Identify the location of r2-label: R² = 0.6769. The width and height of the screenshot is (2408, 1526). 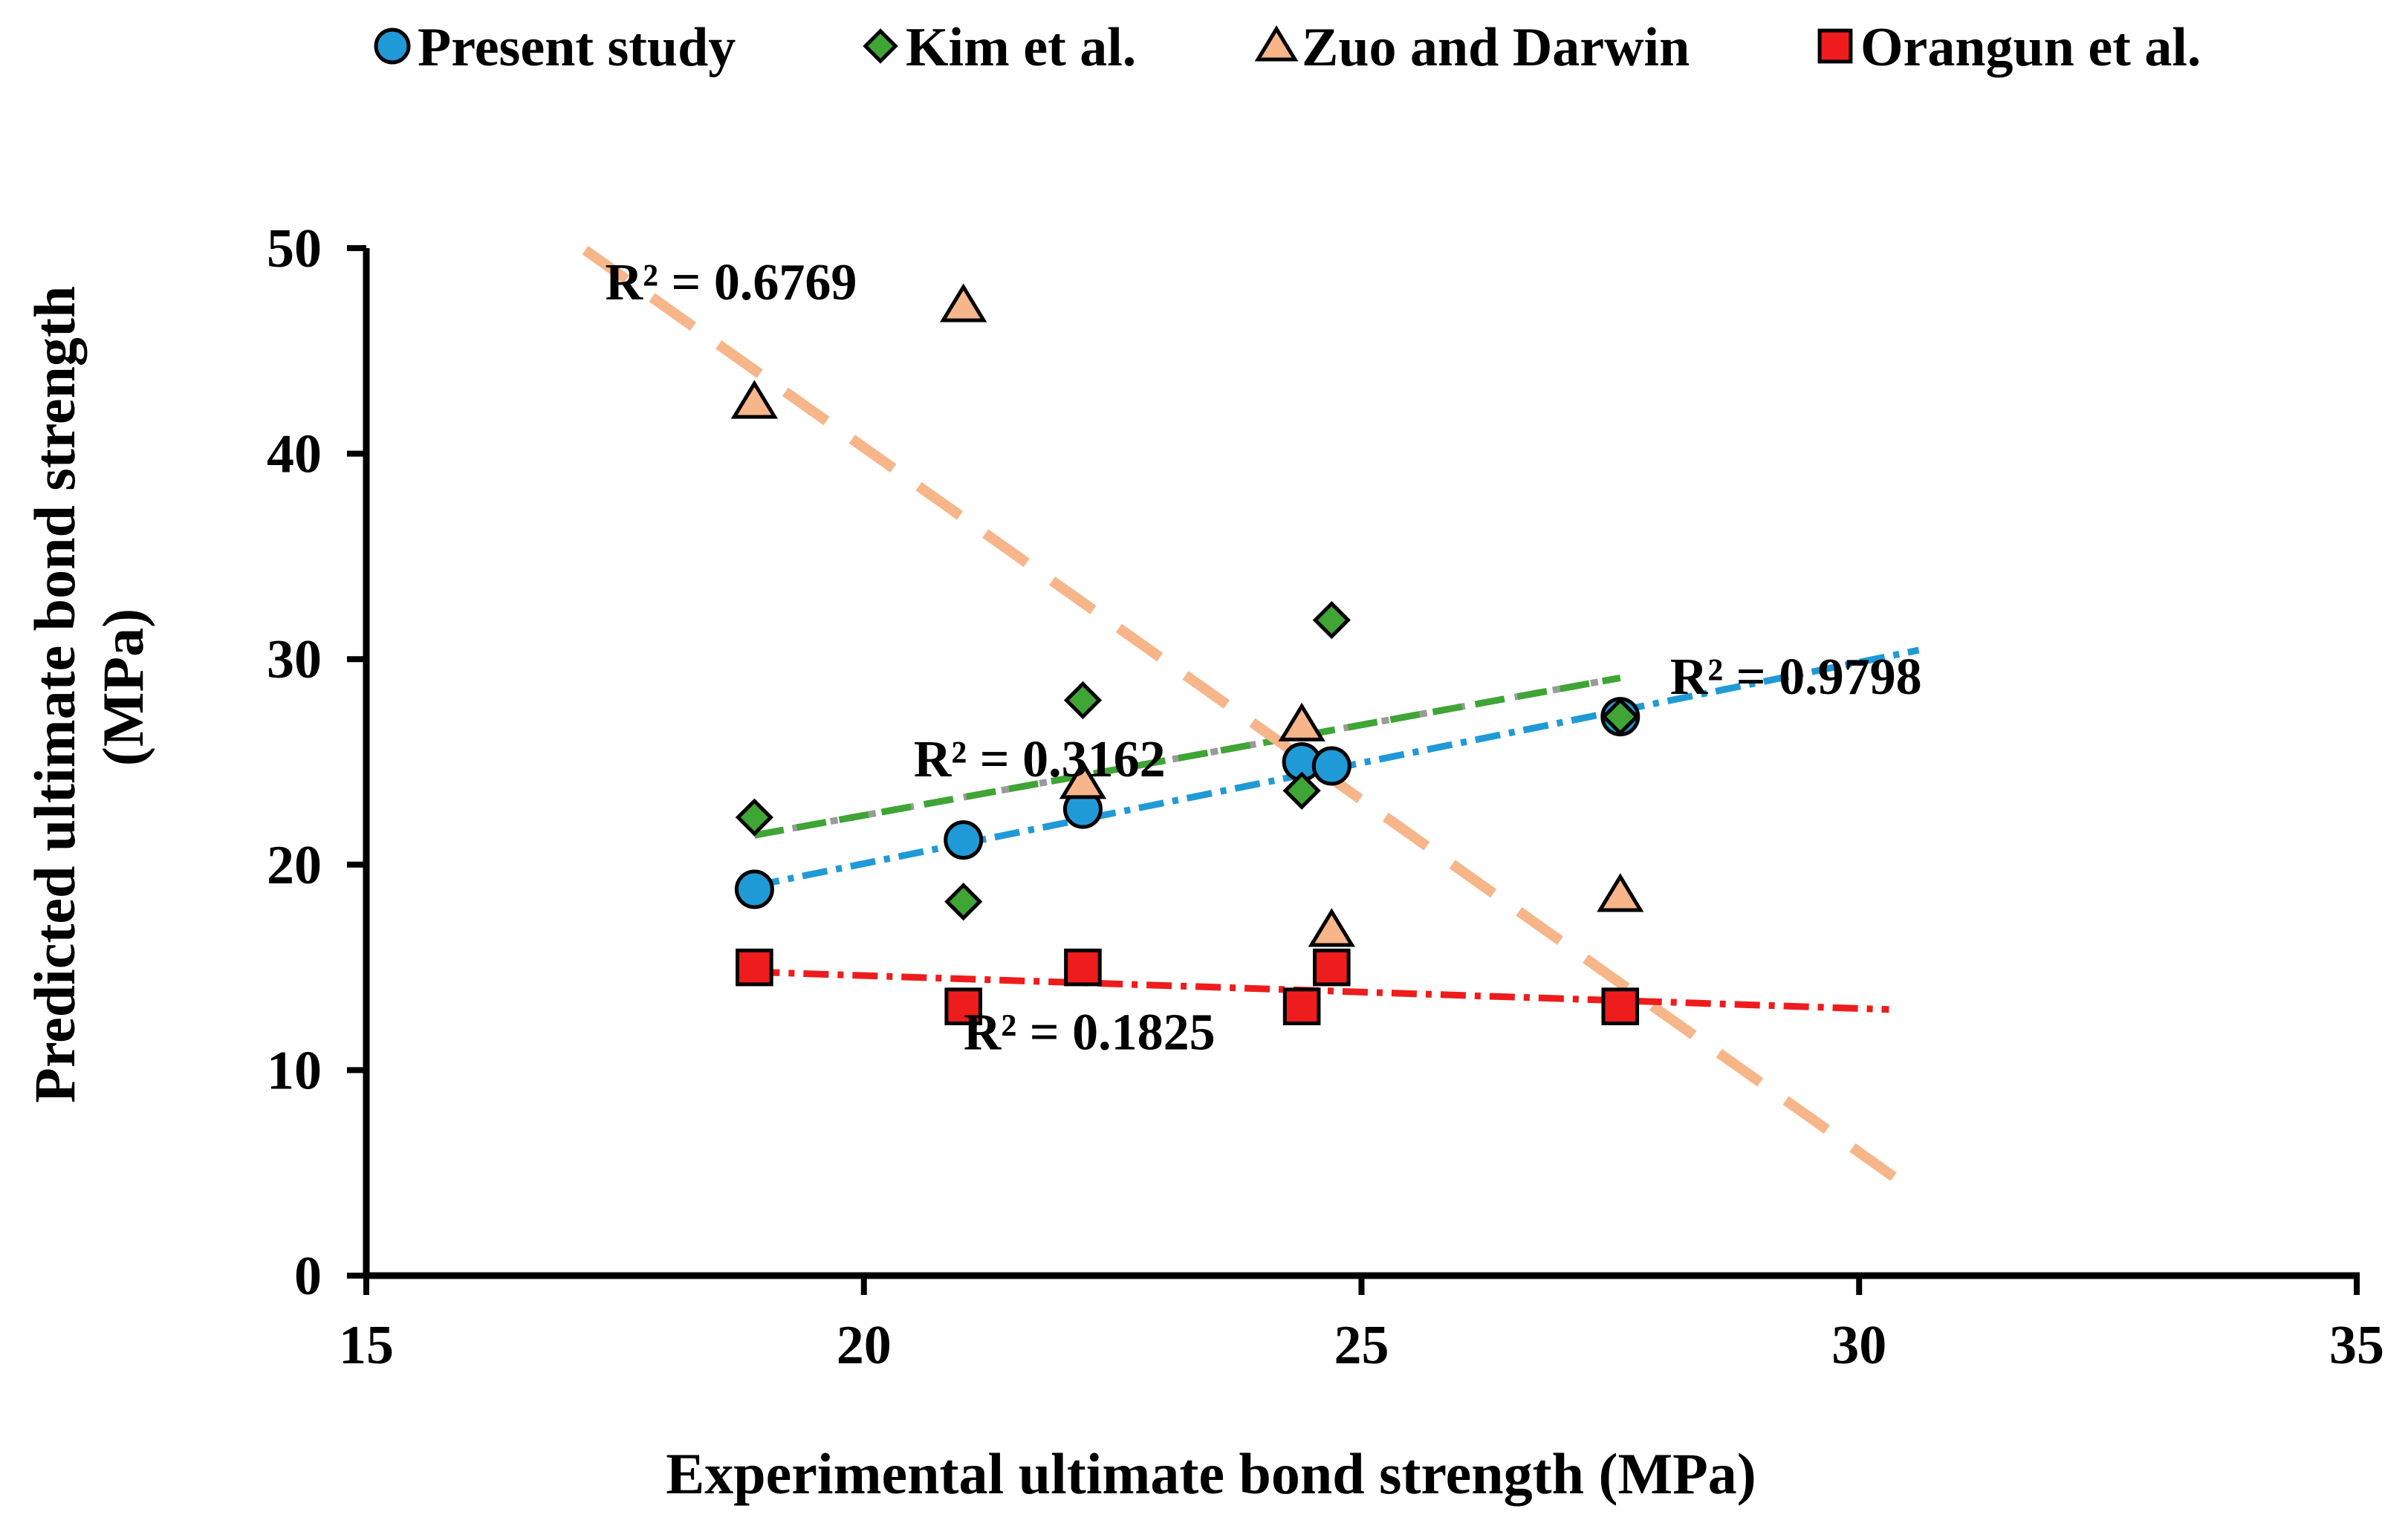
(731, 282).